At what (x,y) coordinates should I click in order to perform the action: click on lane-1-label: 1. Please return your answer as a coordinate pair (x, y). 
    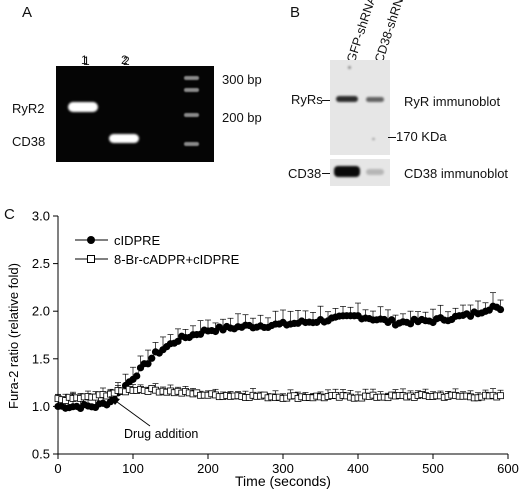
    Looking at the image, I should click on (86, 61).